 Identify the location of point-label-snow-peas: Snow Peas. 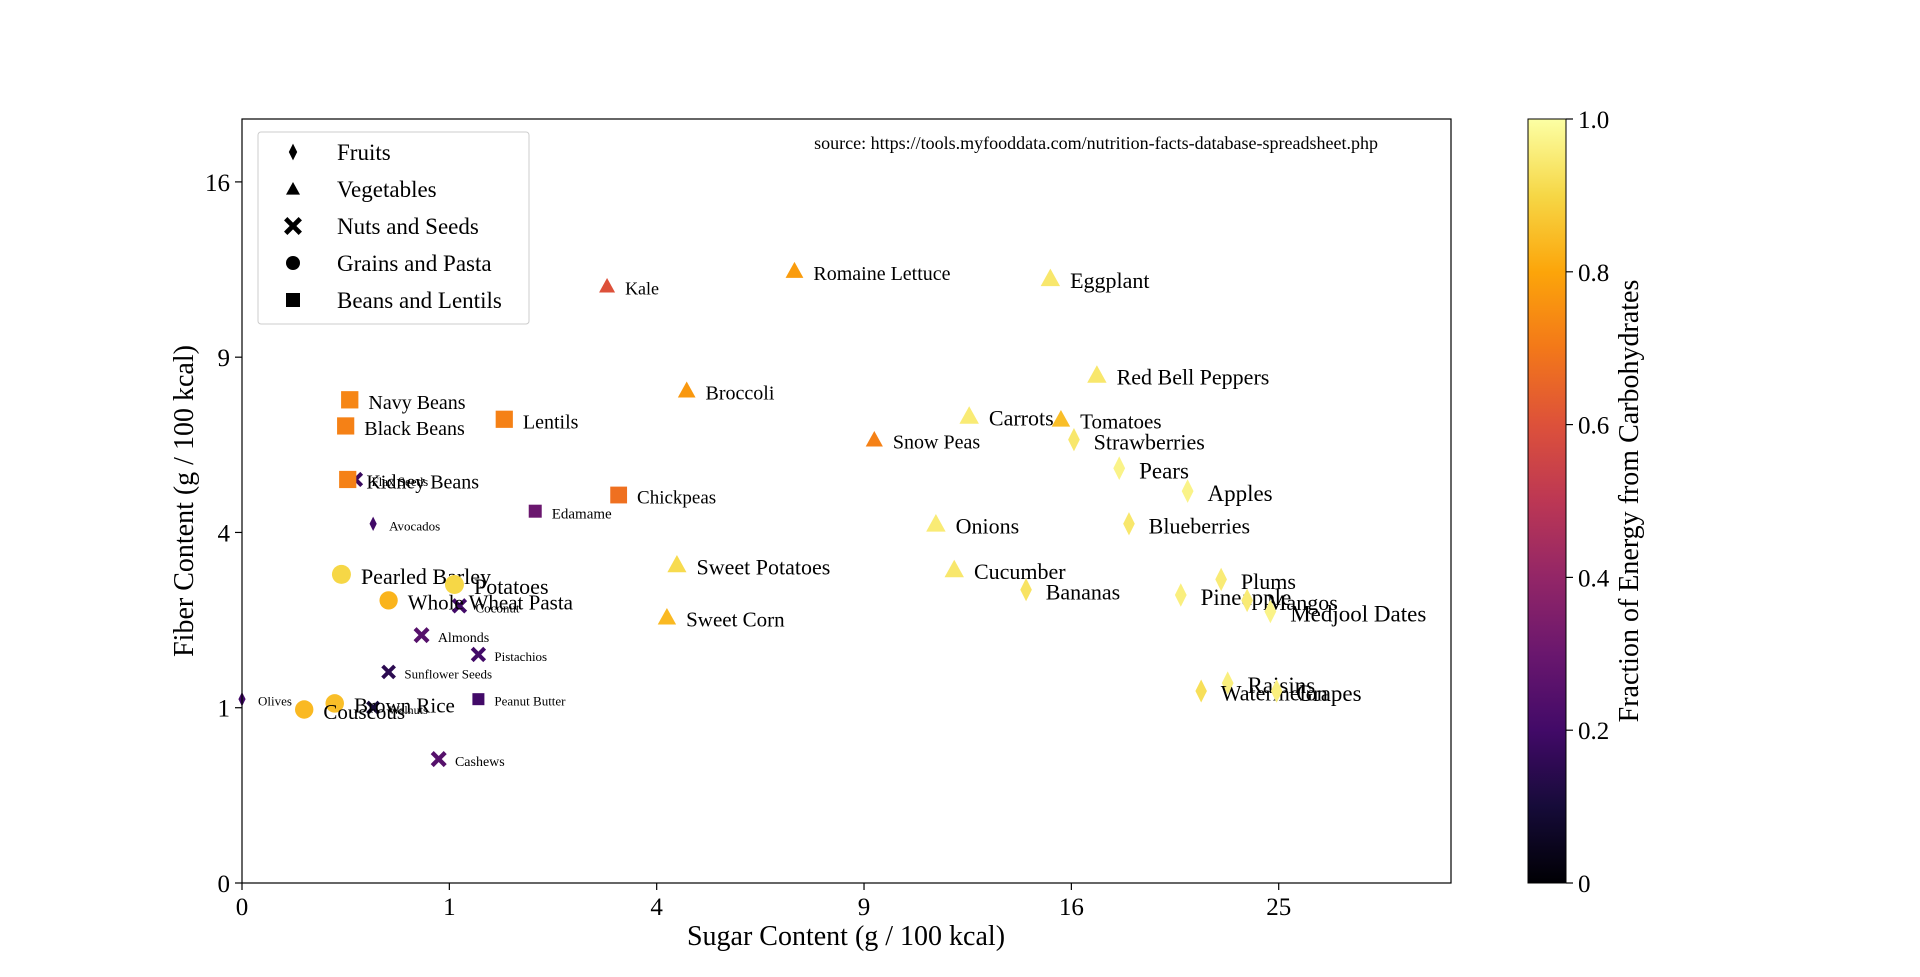
(936, 443).